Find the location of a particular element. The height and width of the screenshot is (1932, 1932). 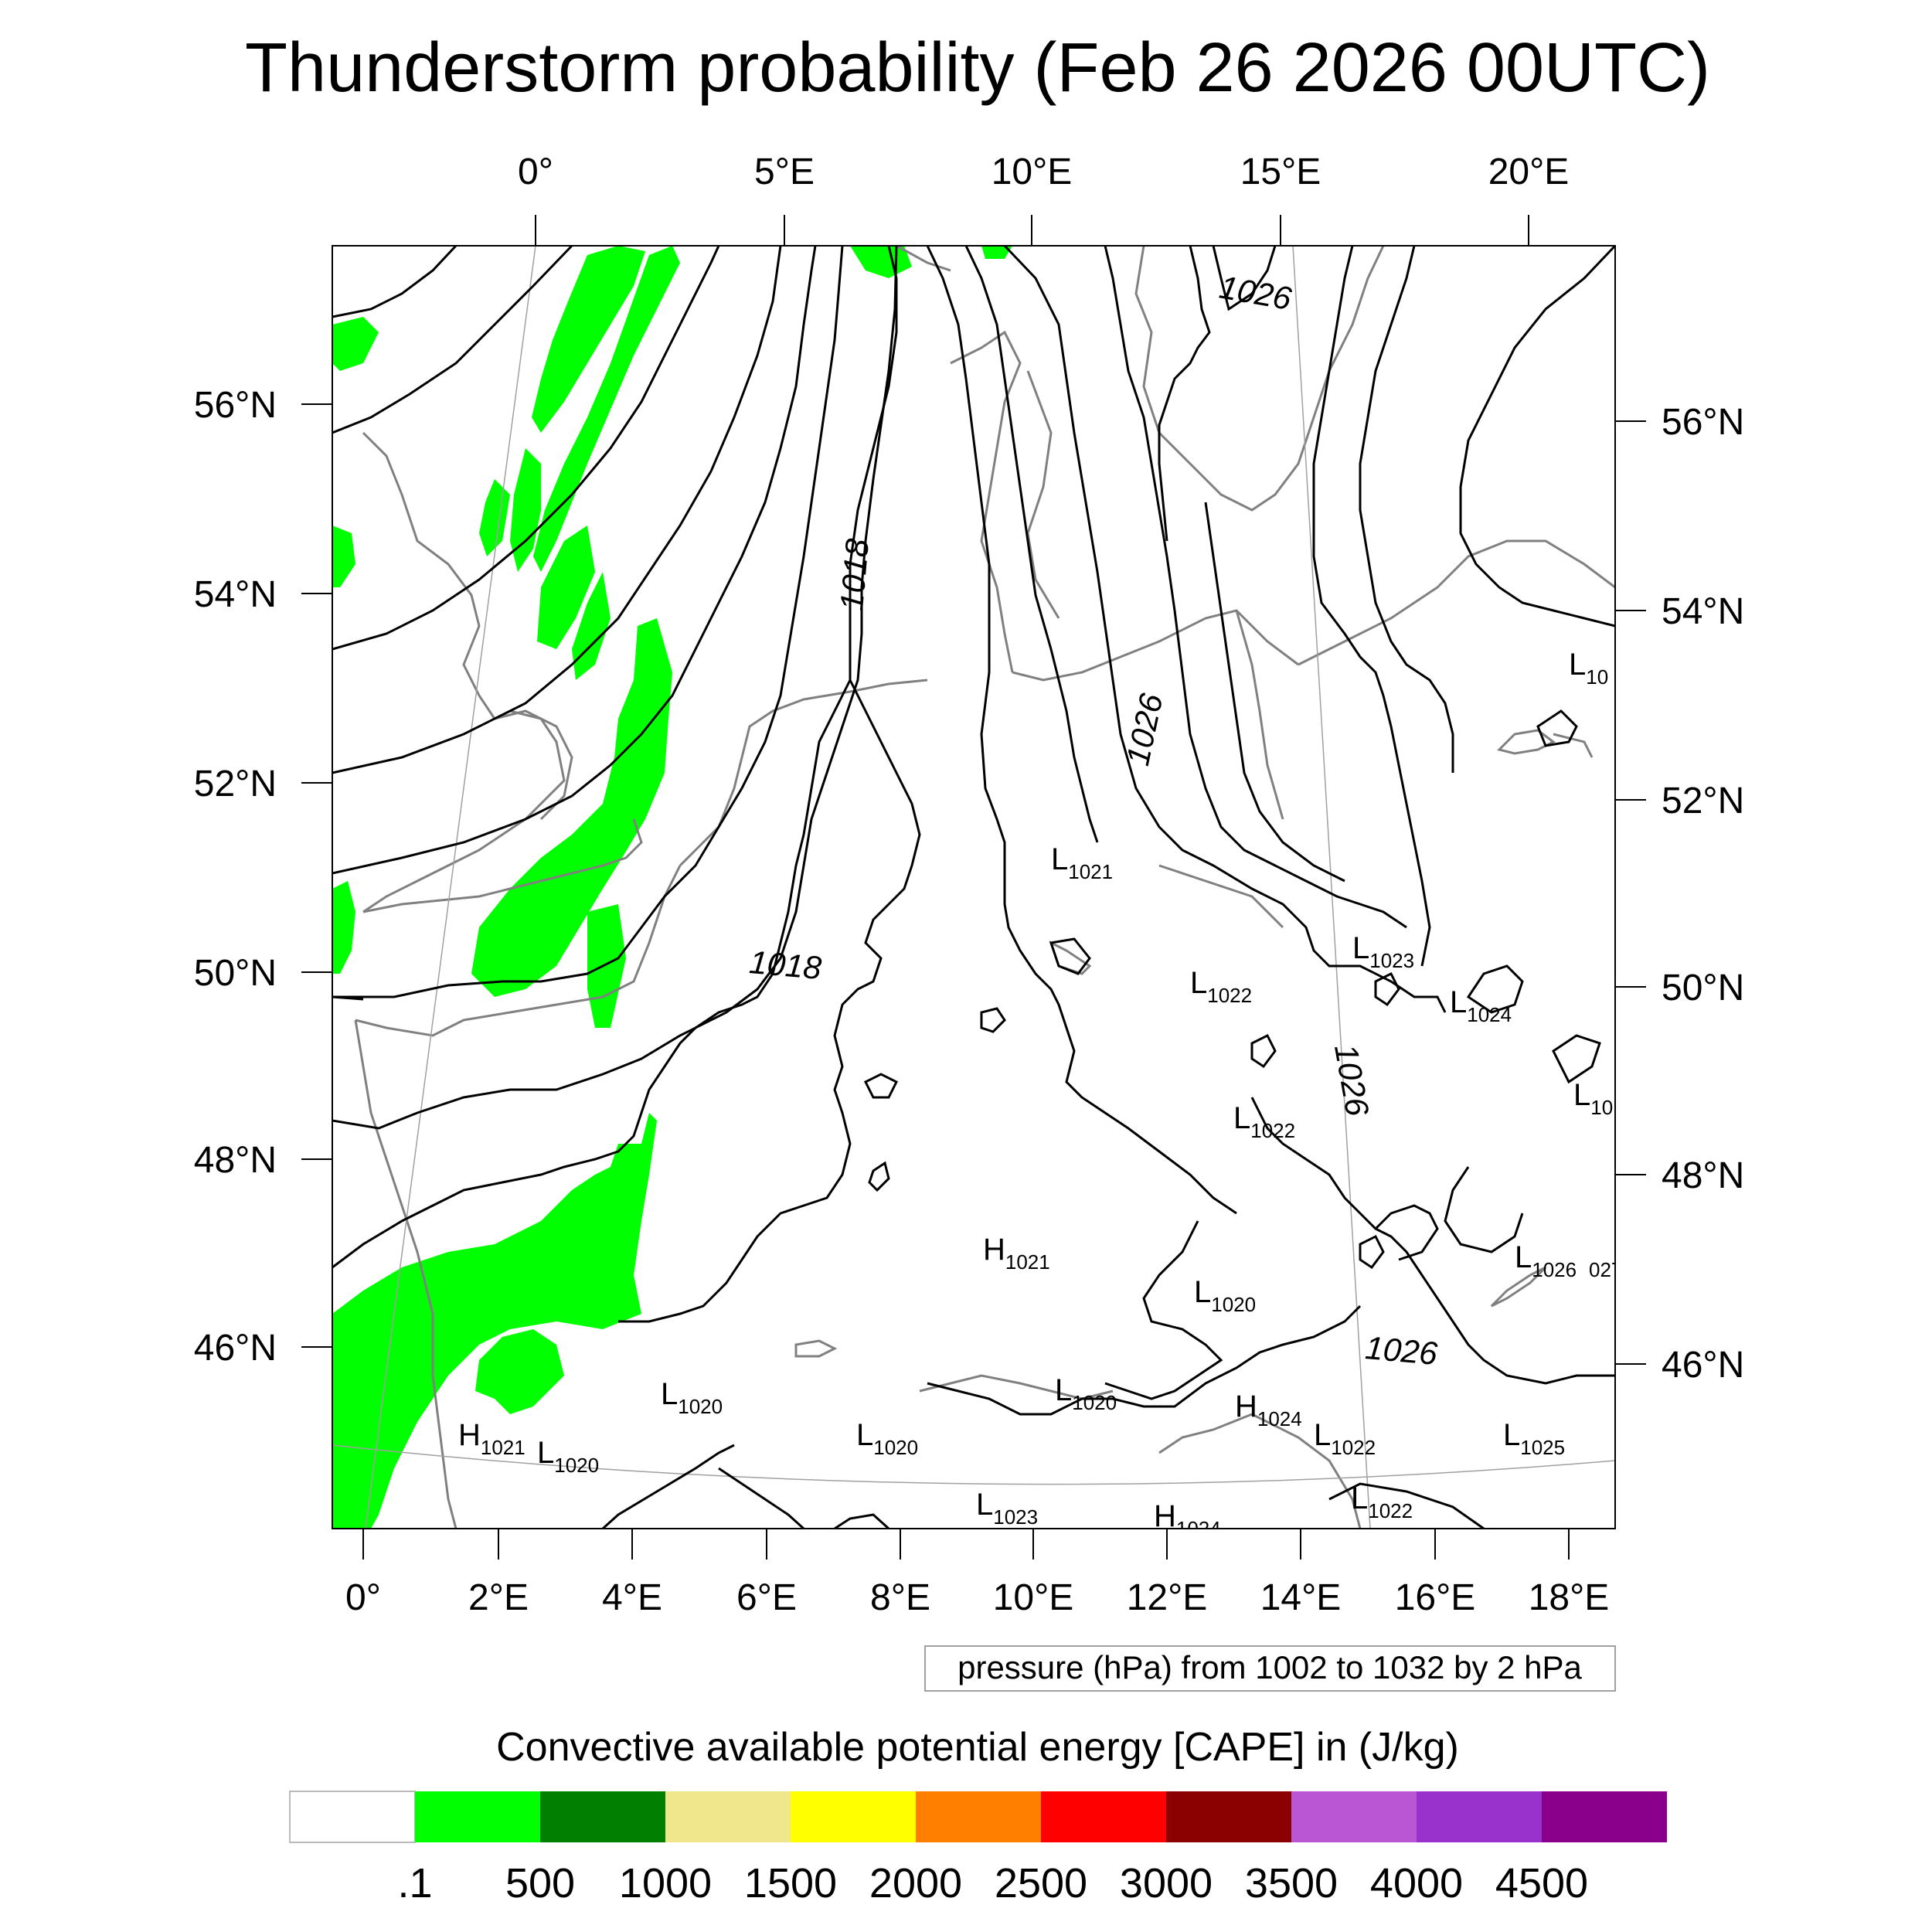

colorbar-label: 500 is located at coordinates (540, 1883).